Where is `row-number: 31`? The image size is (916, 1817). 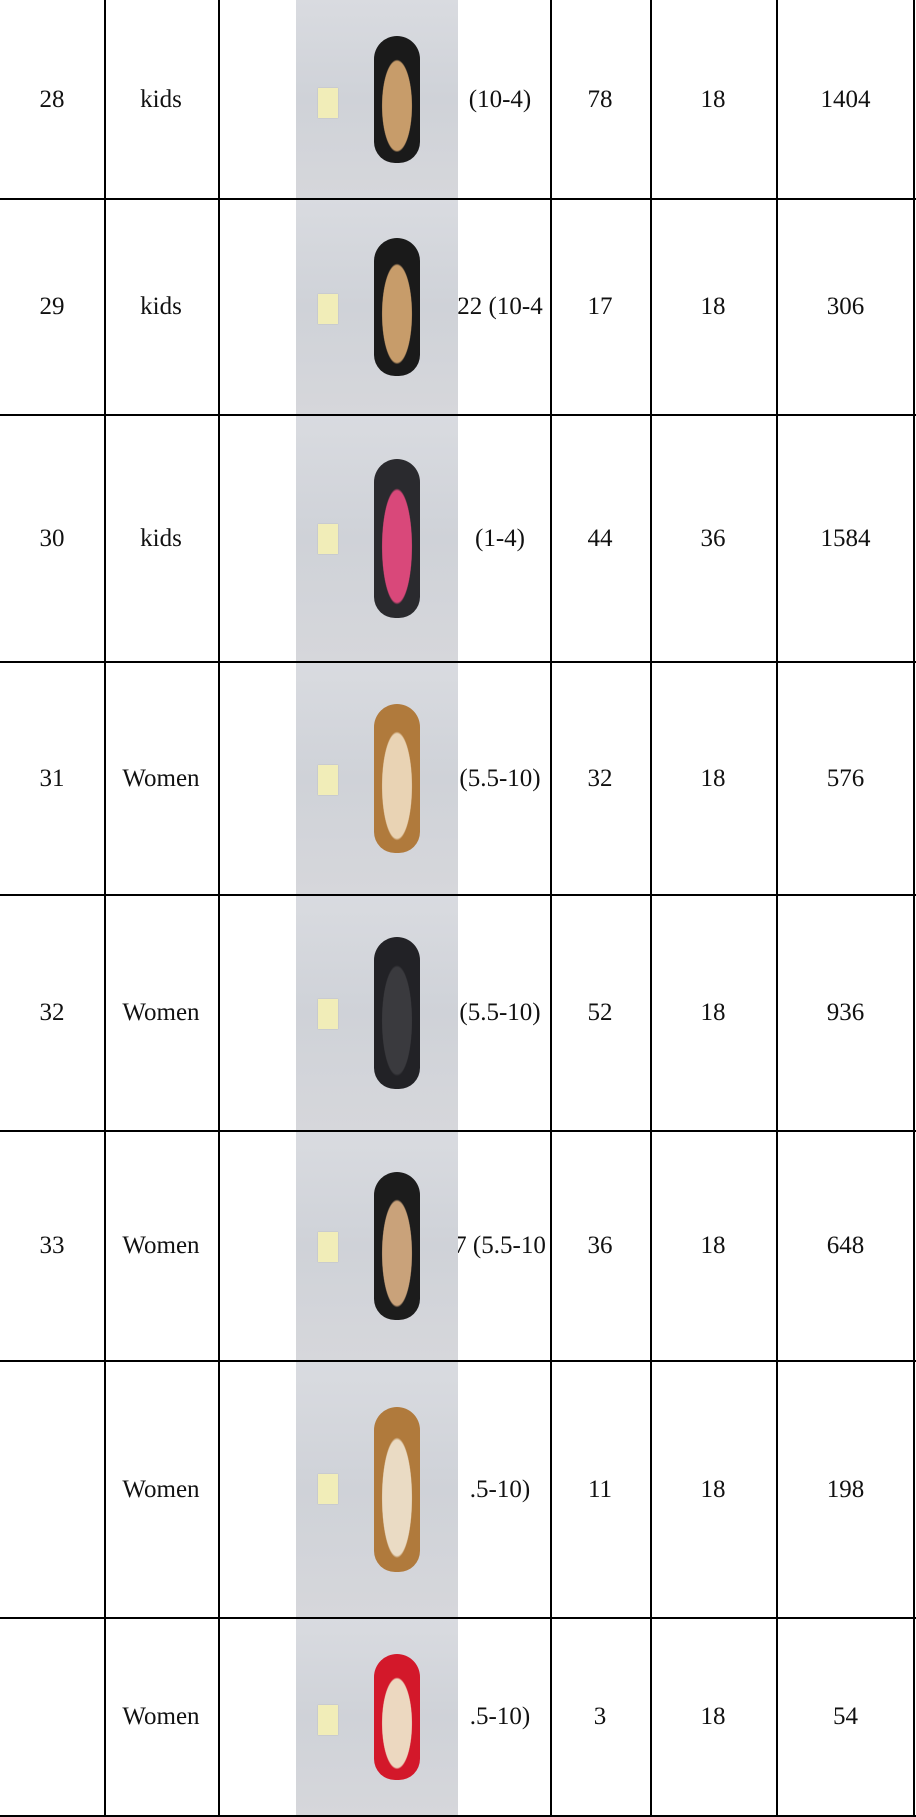 row-number: 31 is located at coordinates (52, 778).